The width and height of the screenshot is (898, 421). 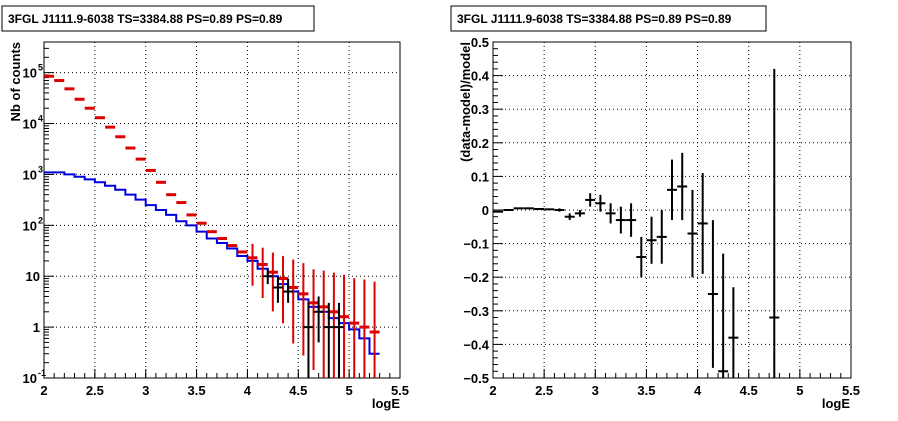 I want to click on y-tick-label: 0, so click(x=485, y=210).